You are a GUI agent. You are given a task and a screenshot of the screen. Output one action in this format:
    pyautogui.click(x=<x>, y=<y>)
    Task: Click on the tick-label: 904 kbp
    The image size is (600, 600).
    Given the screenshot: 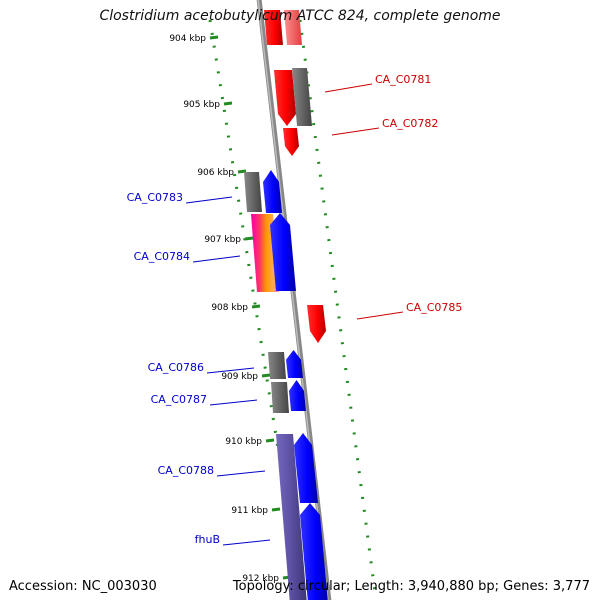 What is the action you would take?
    pyautogui.click(x=187, y=39)
    